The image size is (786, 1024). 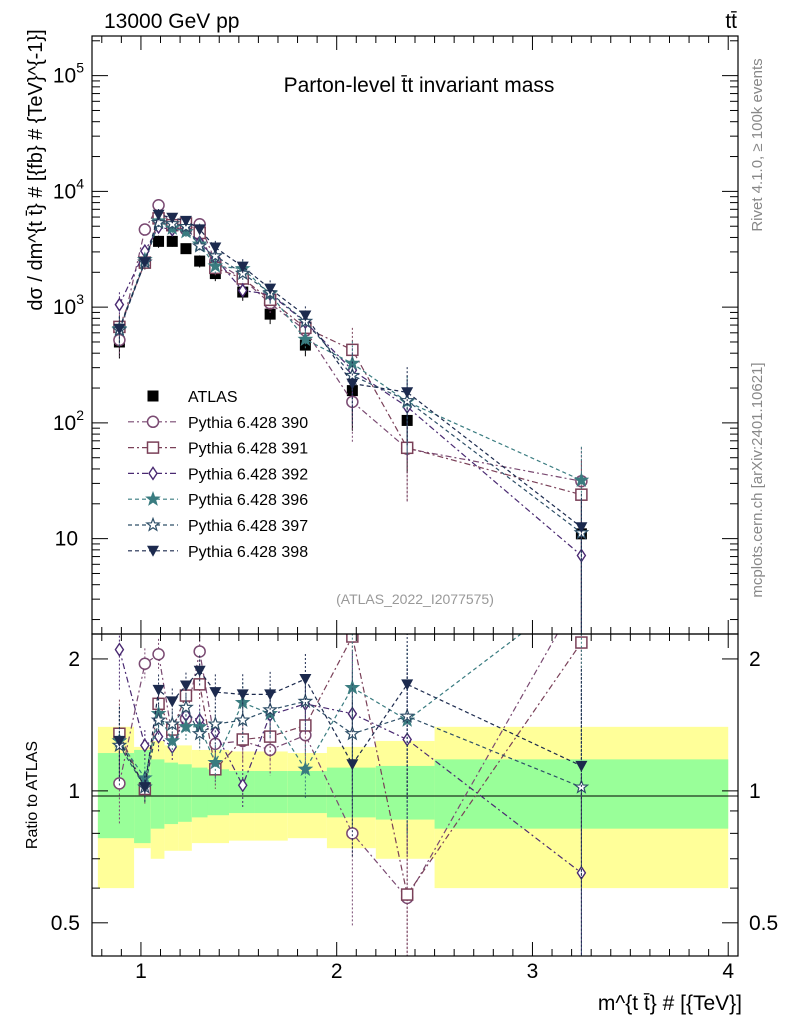 What do you see at coordinates (66, 539) in the screenshot?
I see `y-tick-label: 10` at bounding box center [66, 539].